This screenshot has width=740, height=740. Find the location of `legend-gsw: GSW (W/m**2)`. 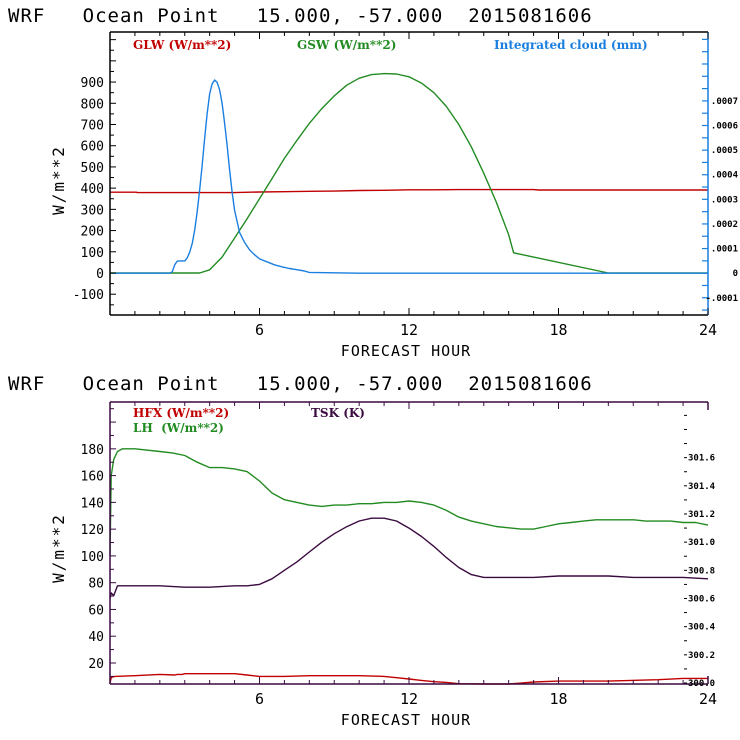

legend-gsw: GSW (W/m**2) is located at coordinates (346, 45).